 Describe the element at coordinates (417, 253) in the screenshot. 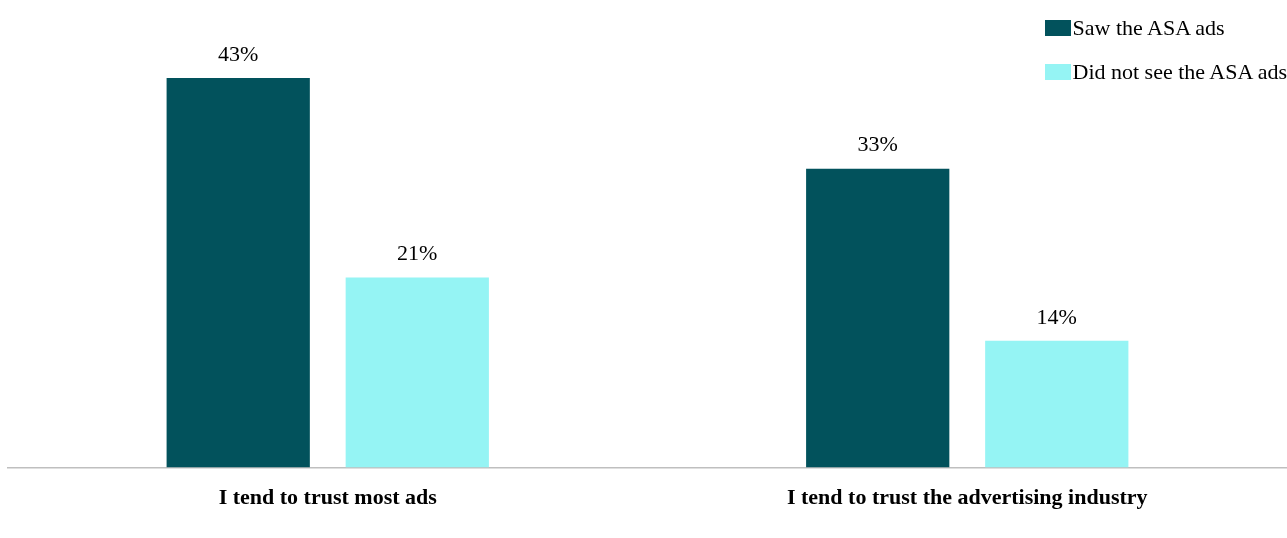

I see `data-label: 21%` at that location.